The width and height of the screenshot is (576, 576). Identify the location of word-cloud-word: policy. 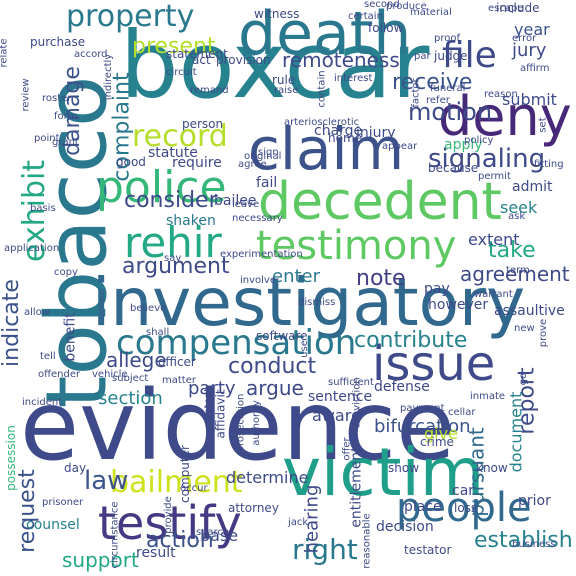
(479, 140).